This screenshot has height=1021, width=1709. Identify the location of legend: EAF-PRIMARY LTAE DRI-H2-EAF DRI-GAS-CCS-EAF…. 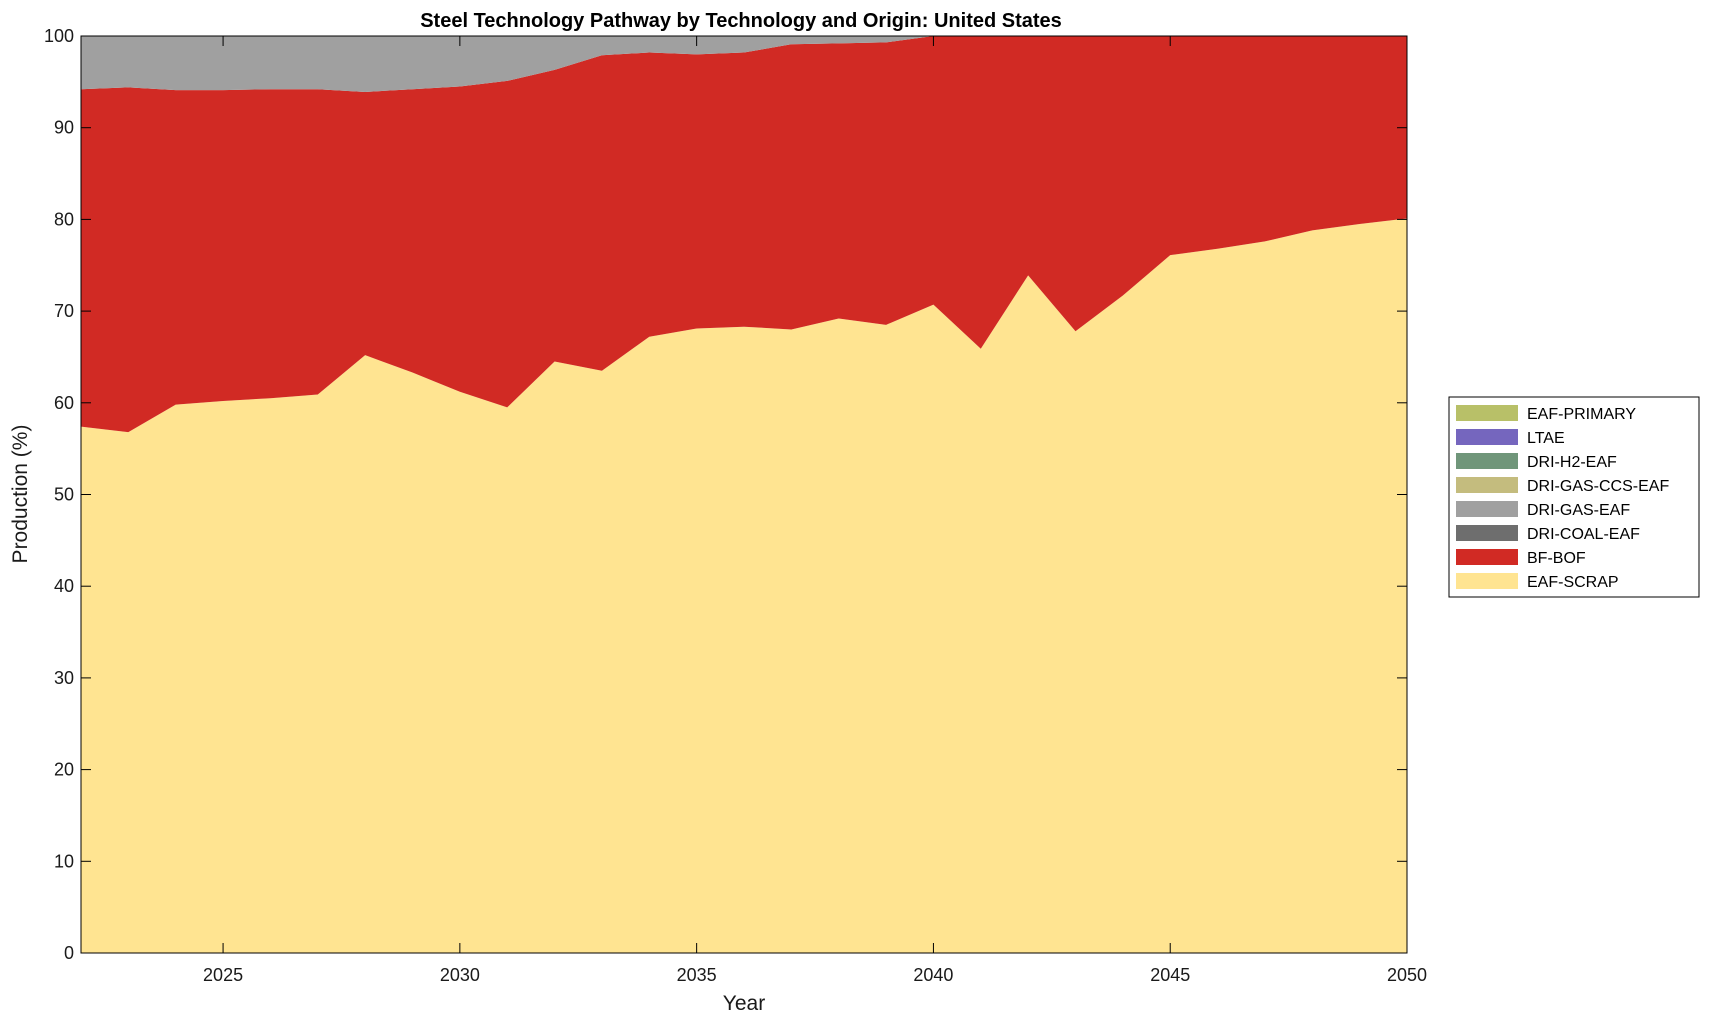
(1574, 497).